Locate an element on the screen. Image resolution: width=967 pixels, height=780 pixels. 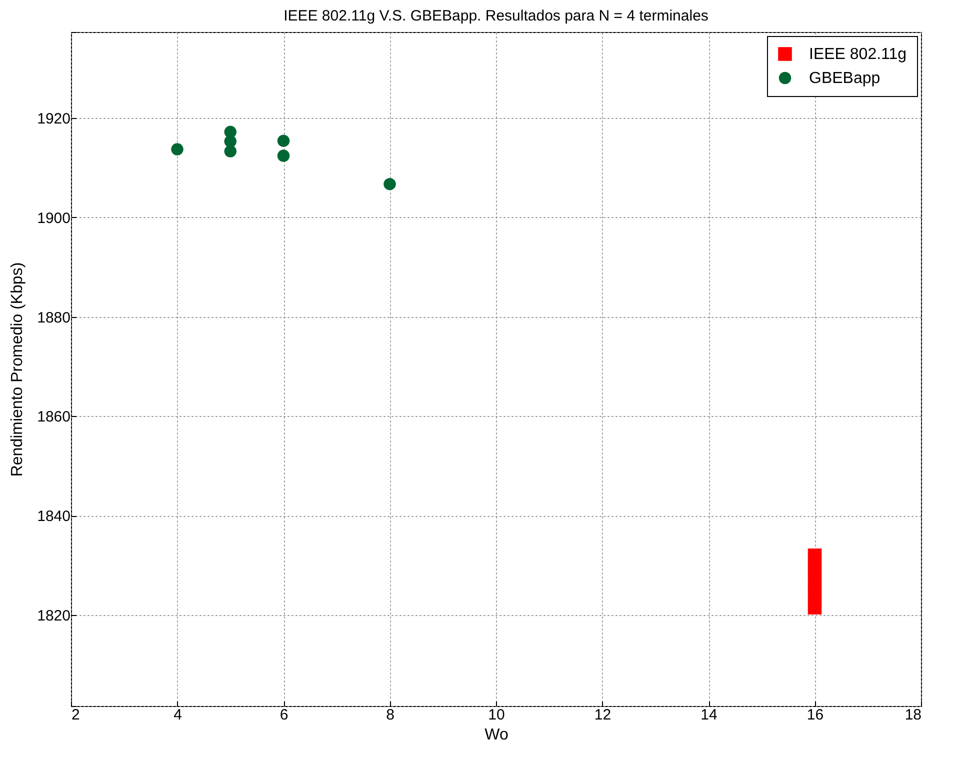
x-tick-label: 14 is located at coordinates (709, 715).